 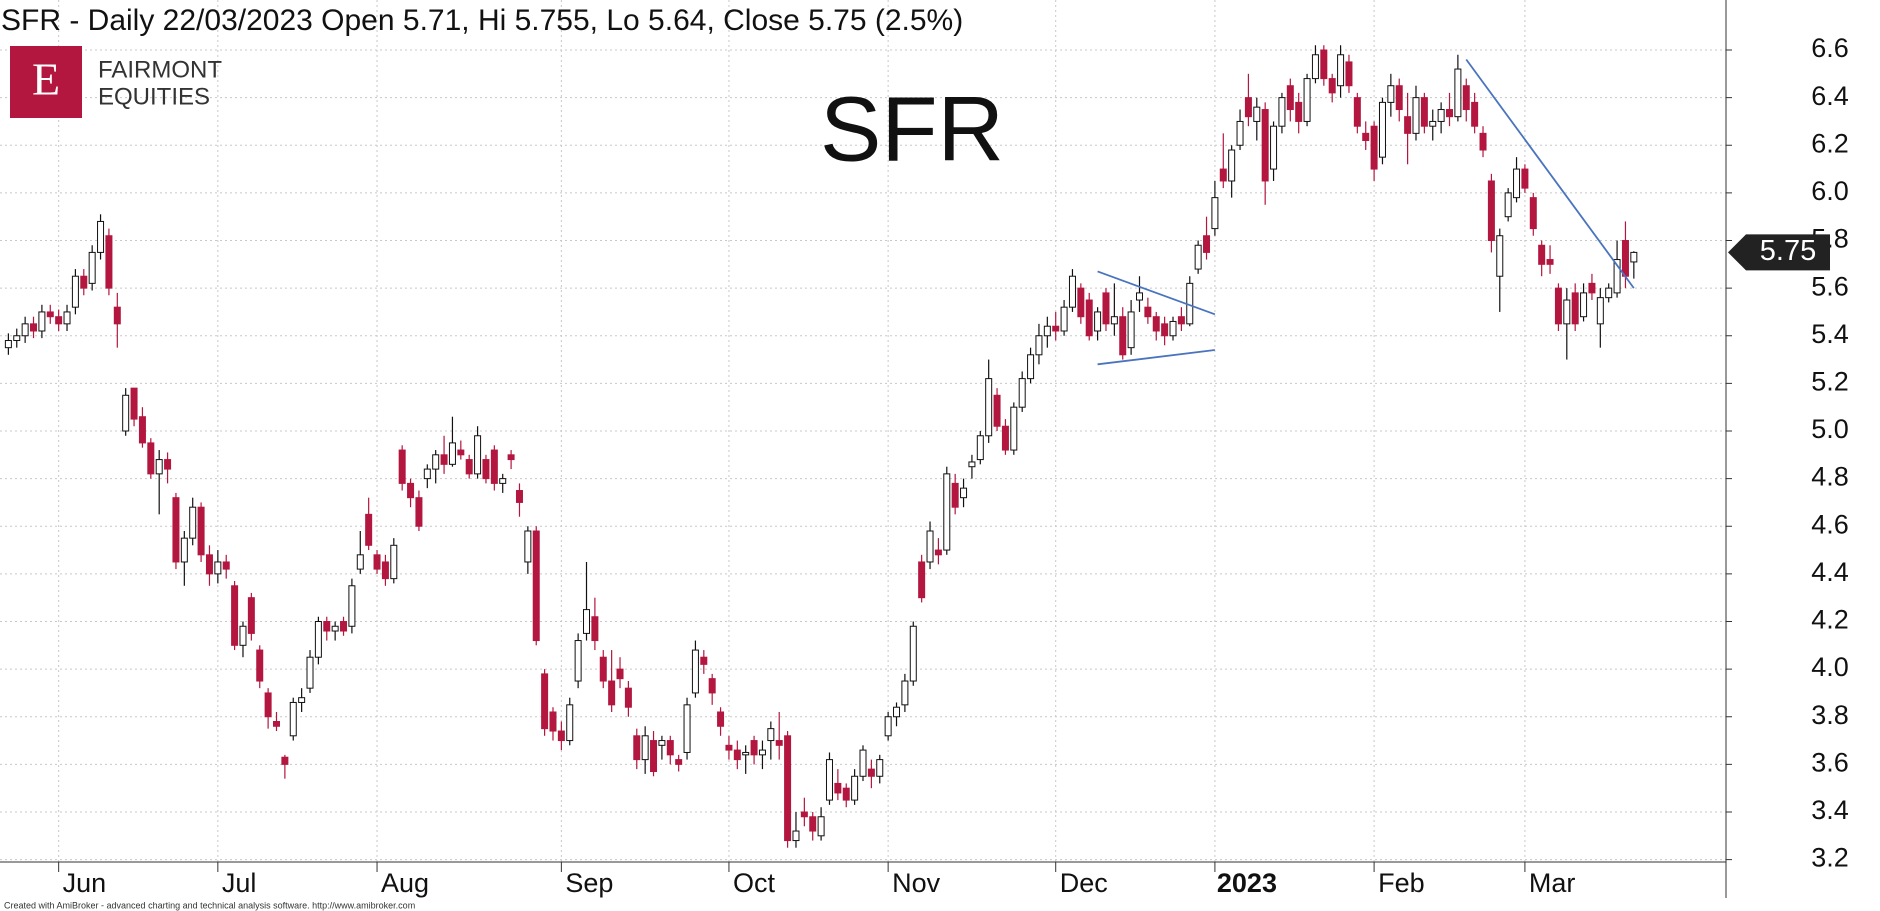 I want to click on x-tick-label: 2023, so click(x=1247, y=883).